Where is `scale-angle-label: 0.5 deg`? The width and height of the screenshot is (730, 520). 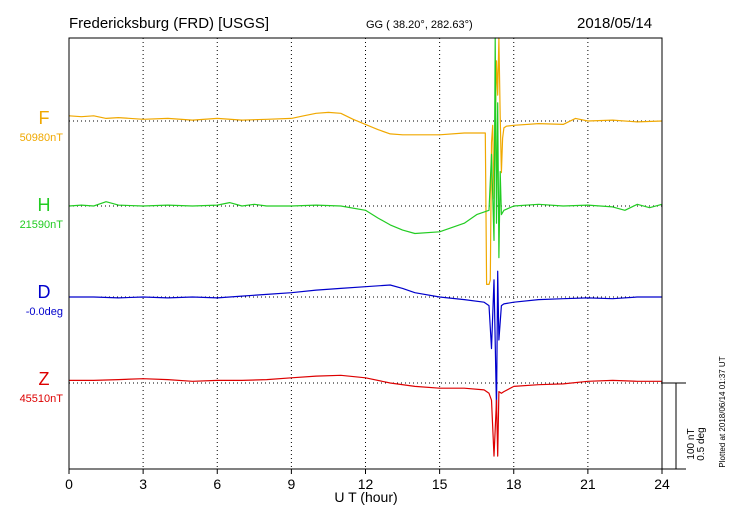
scale-angle-label: 0.5 deg is located at coordinates (701, 443).